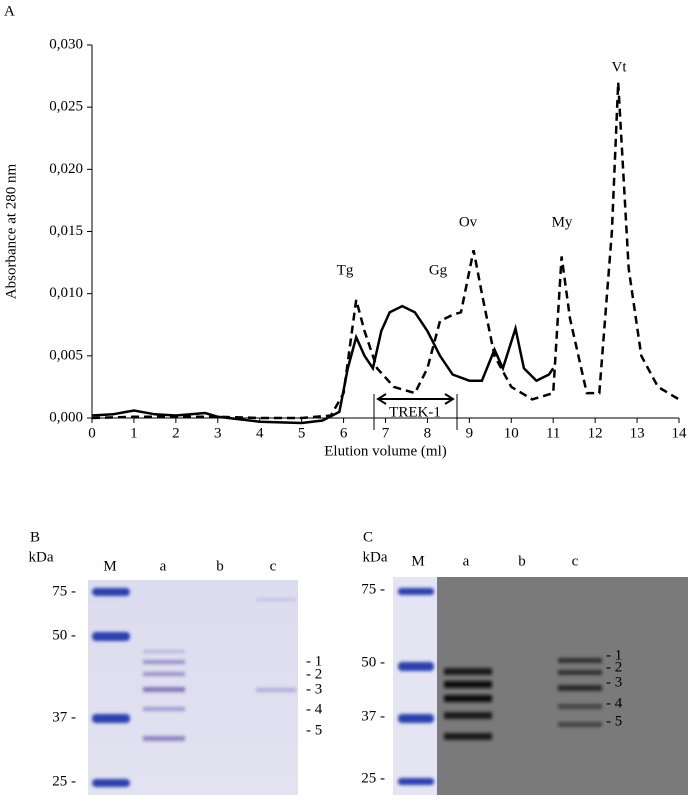  What do you see at coordinates (386, 433) in the screenshot?
I see `x-tick-label: 7` at bounding box center [386, 433].